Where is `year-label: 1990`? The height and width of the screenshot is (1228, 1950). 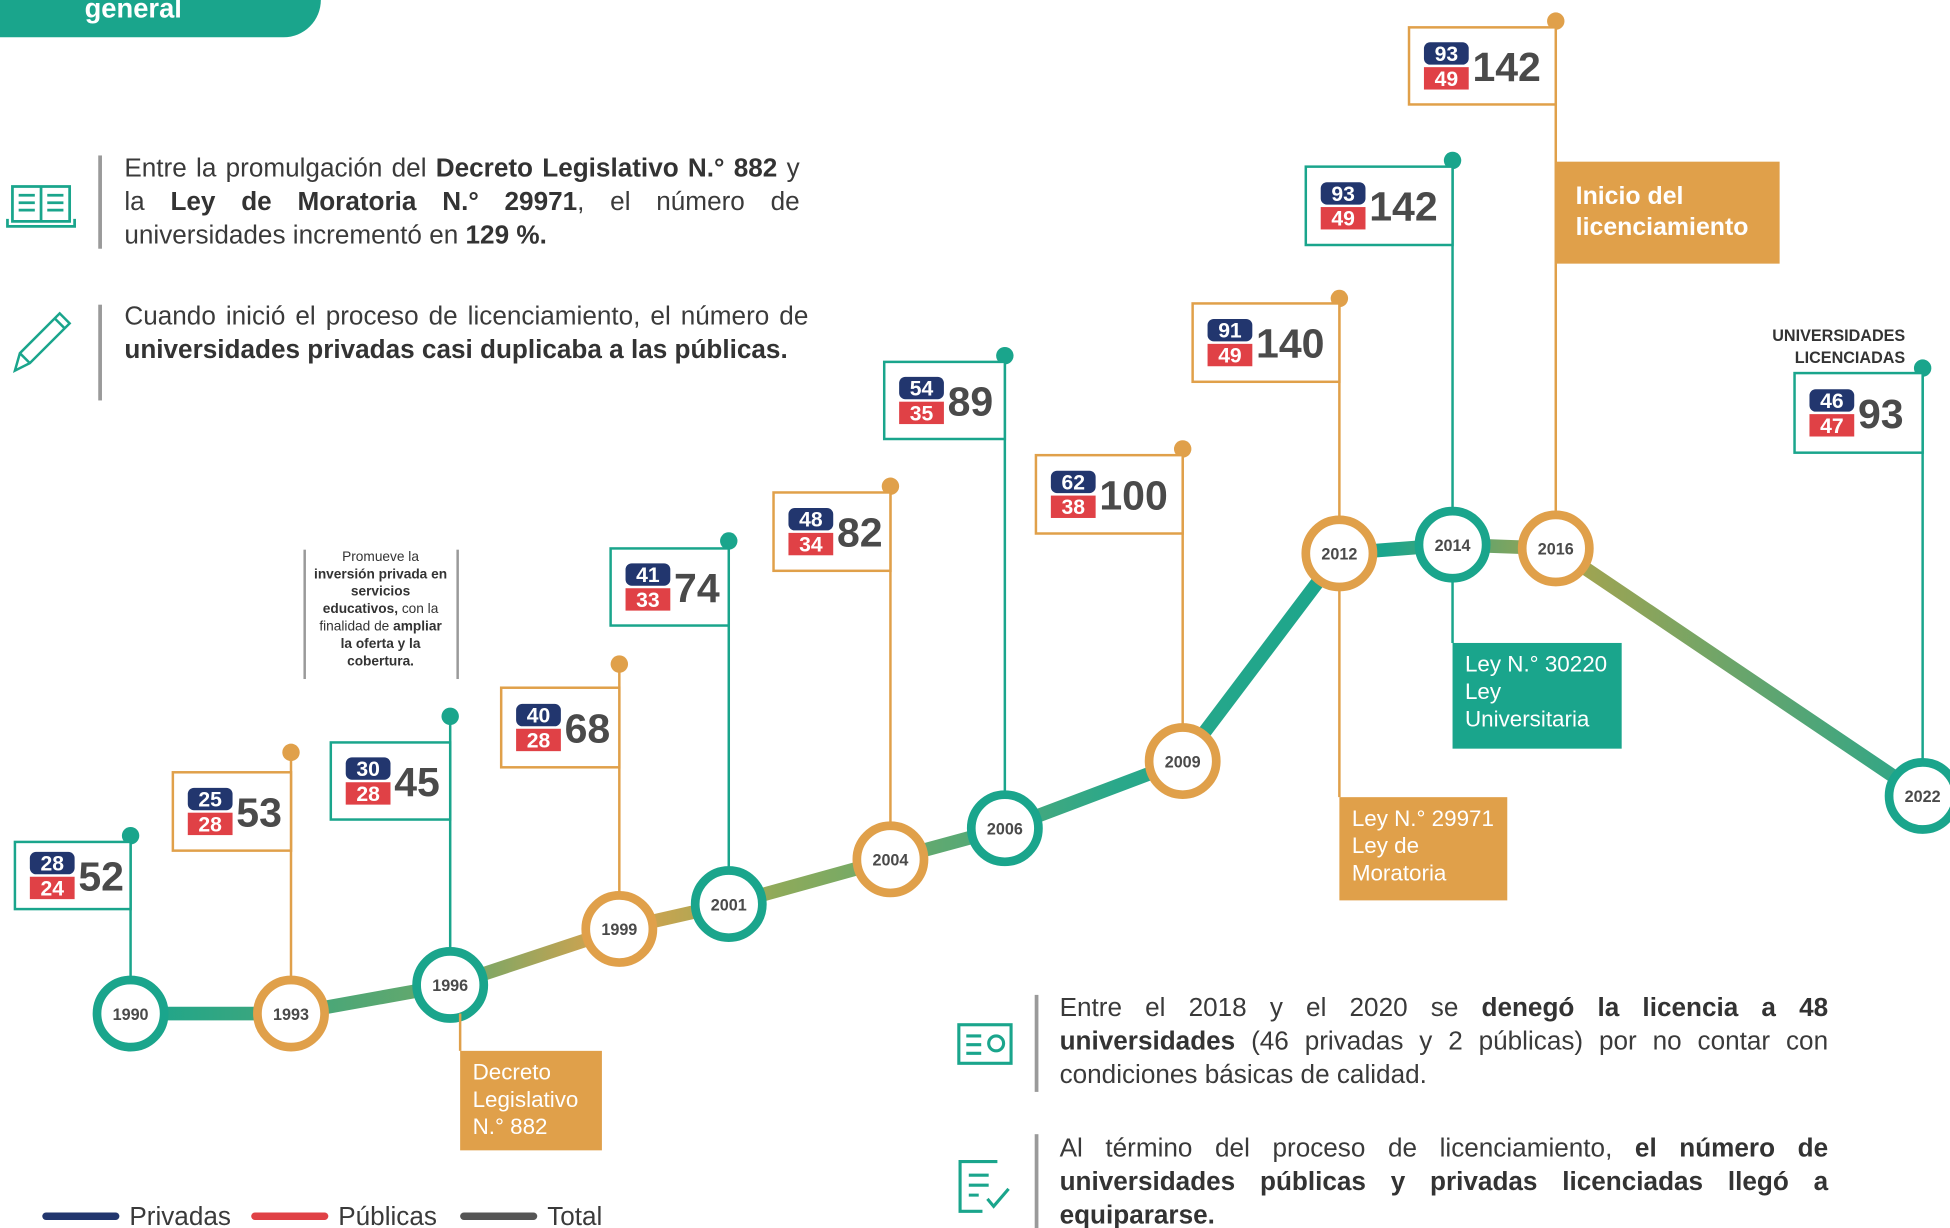 year-label: 1990 is located at coordinates (131, 1015).